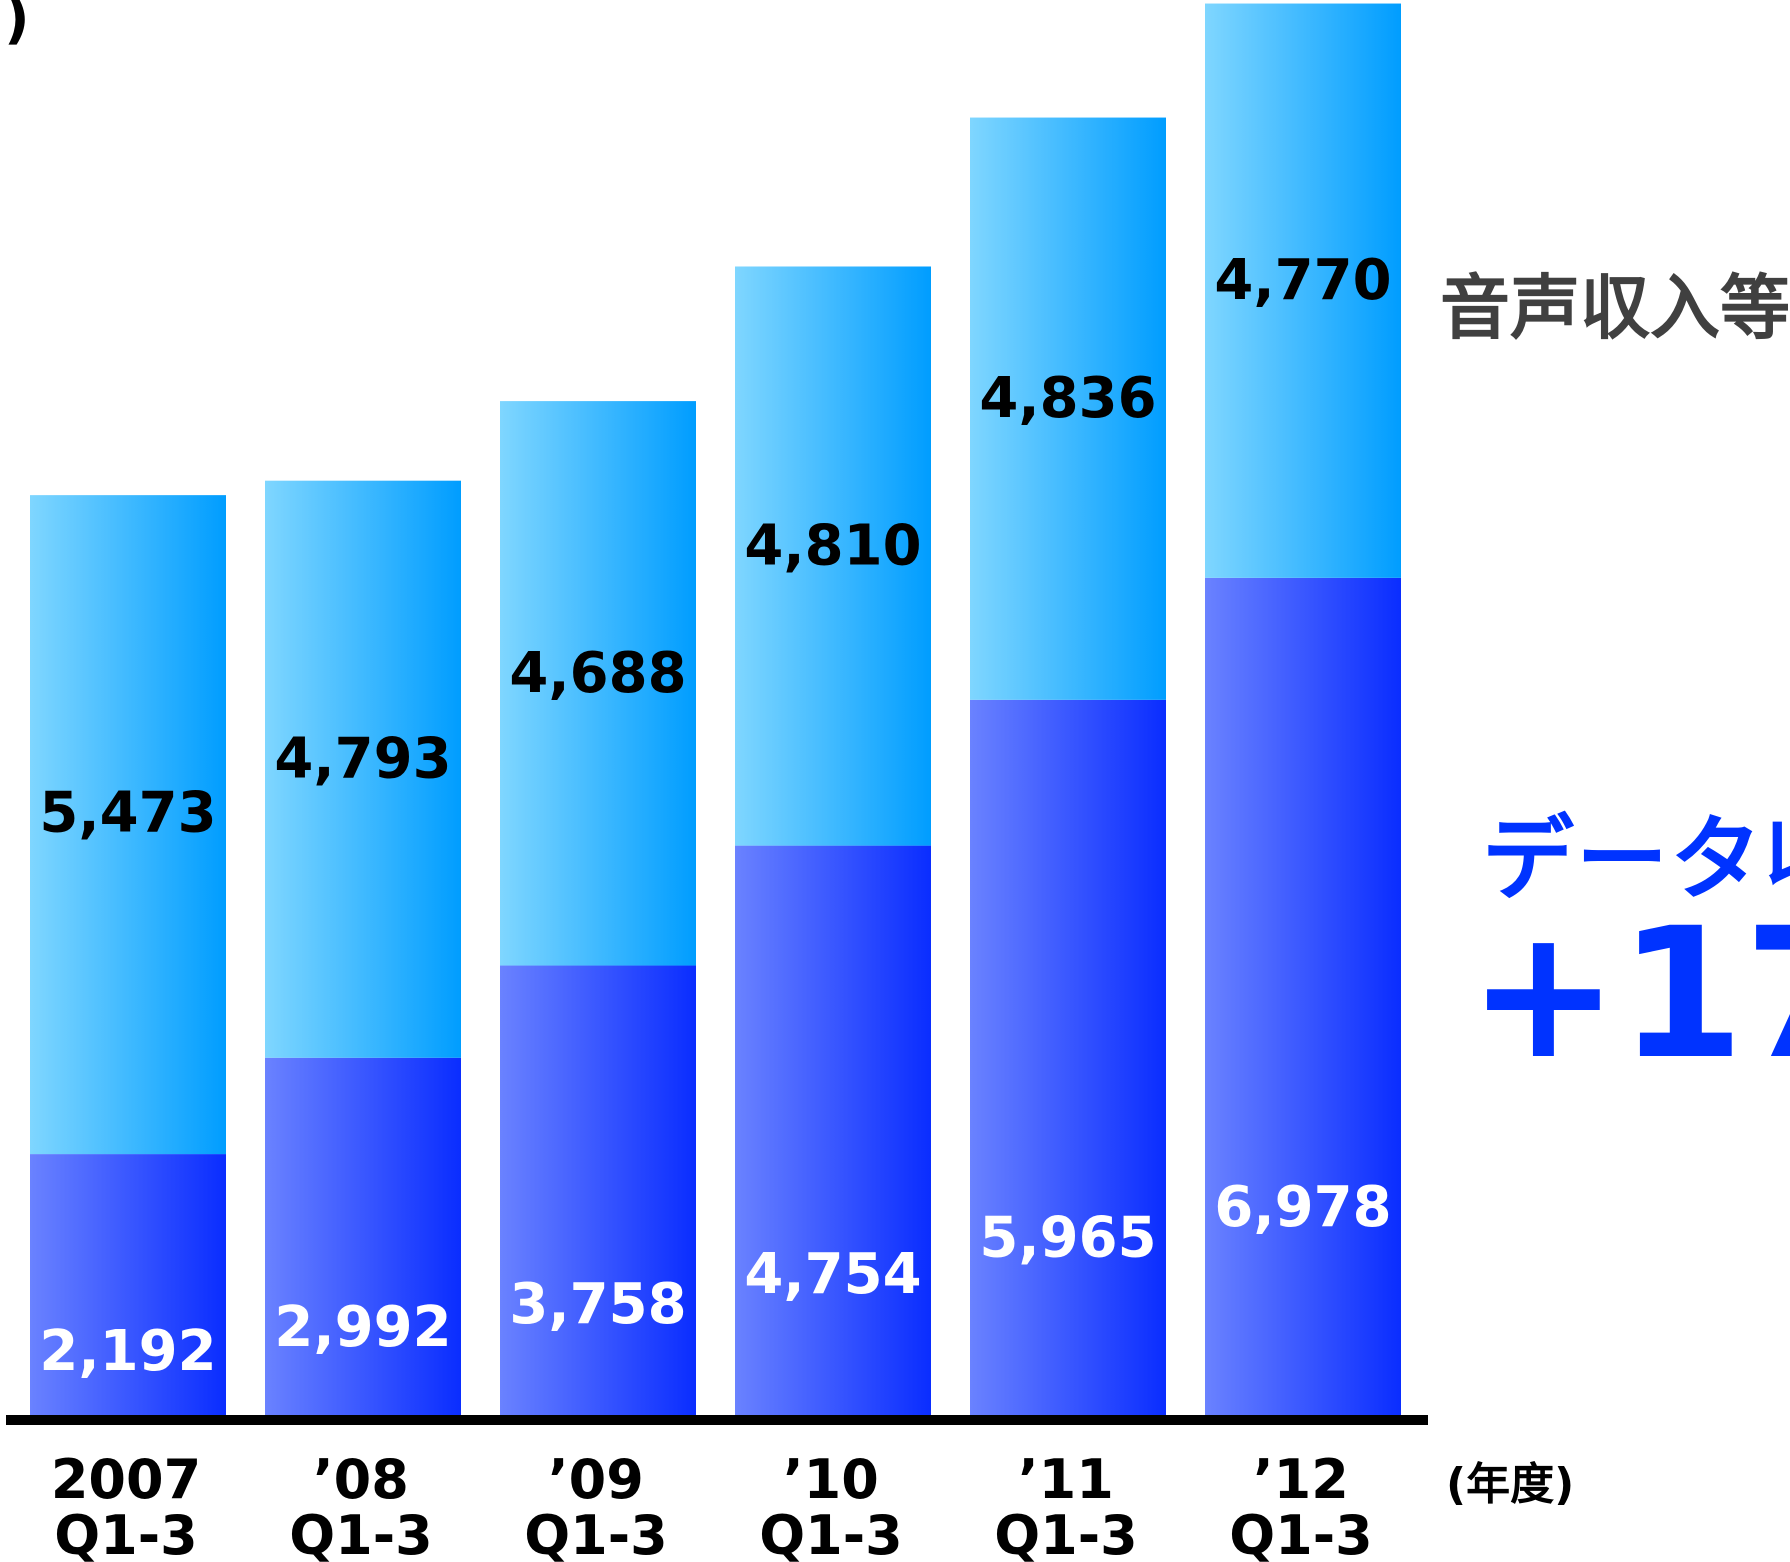 This screenshot has width=1790, height=1562. I want to click on bar-segment-s0-c0, so click(128, 1286).